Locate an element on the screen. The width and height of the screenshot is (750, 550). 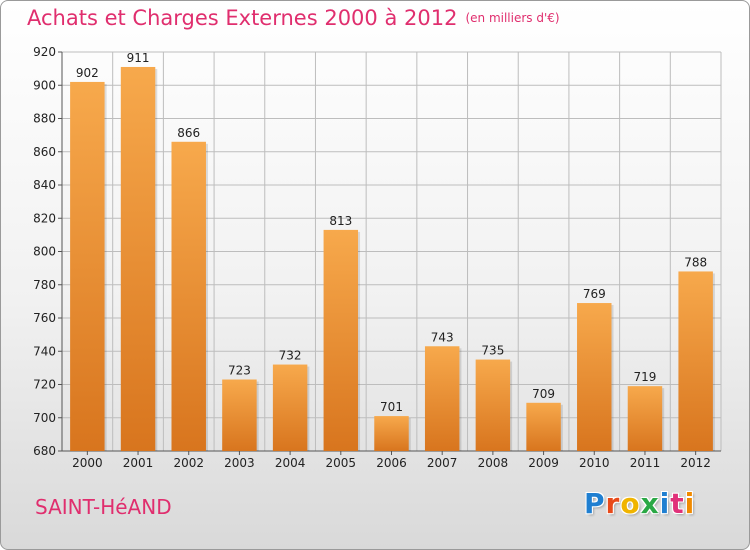
data-label: 866 is located at coordinates (188, 133).